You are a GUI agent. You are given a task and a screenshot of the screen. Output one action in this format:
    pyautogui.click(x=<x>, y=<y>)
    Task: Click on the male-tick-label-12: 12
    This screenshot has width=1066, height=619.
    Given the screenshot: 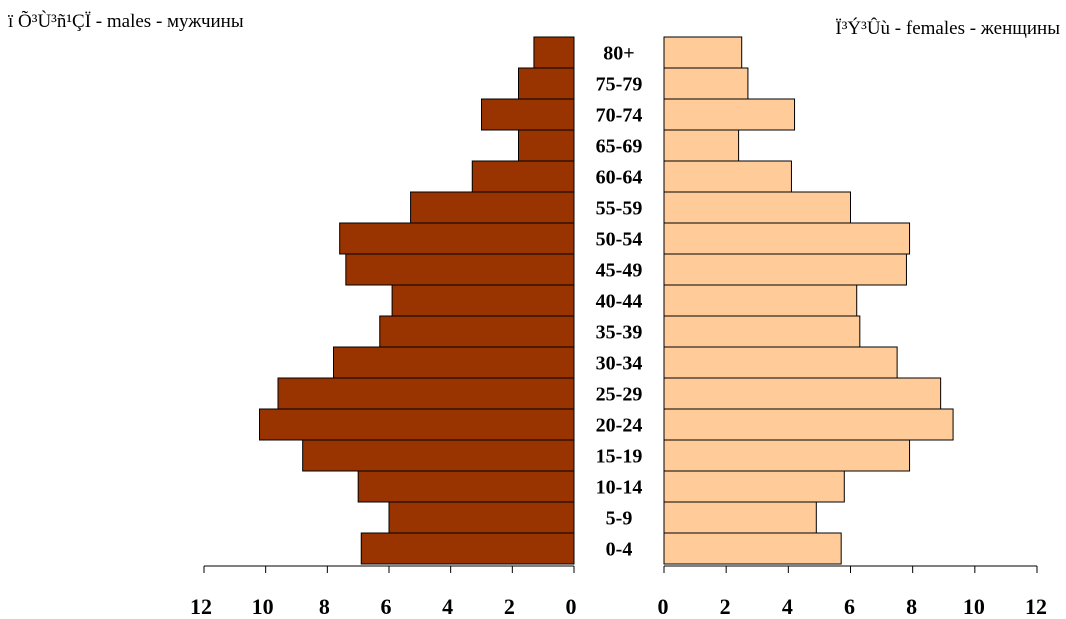 What is the action you would take?
    pyautogui.click(x=201, y=606)
    